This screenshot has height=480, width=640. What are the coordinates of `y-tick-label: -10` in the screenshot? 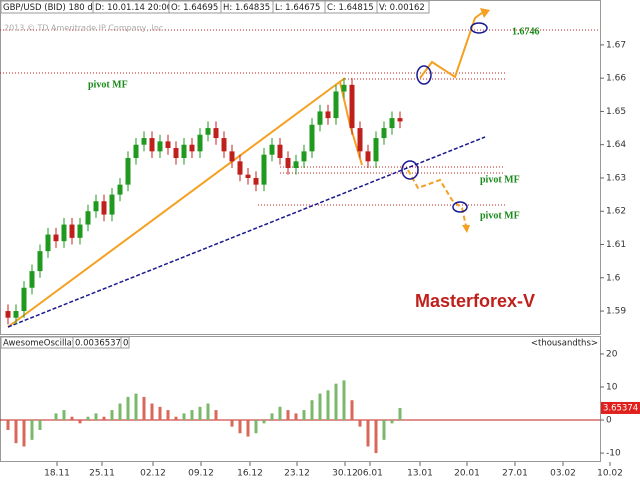 It's located at (613, 454).